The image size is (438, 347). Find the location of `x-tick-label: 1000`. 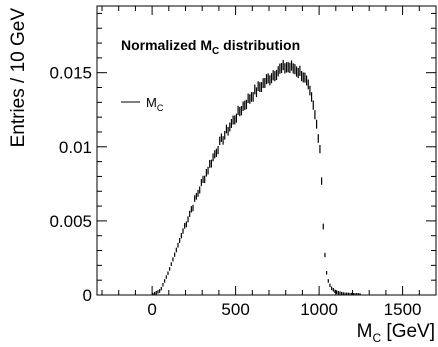

x-tick-label: 1000 is located at coordinates (319, 309).